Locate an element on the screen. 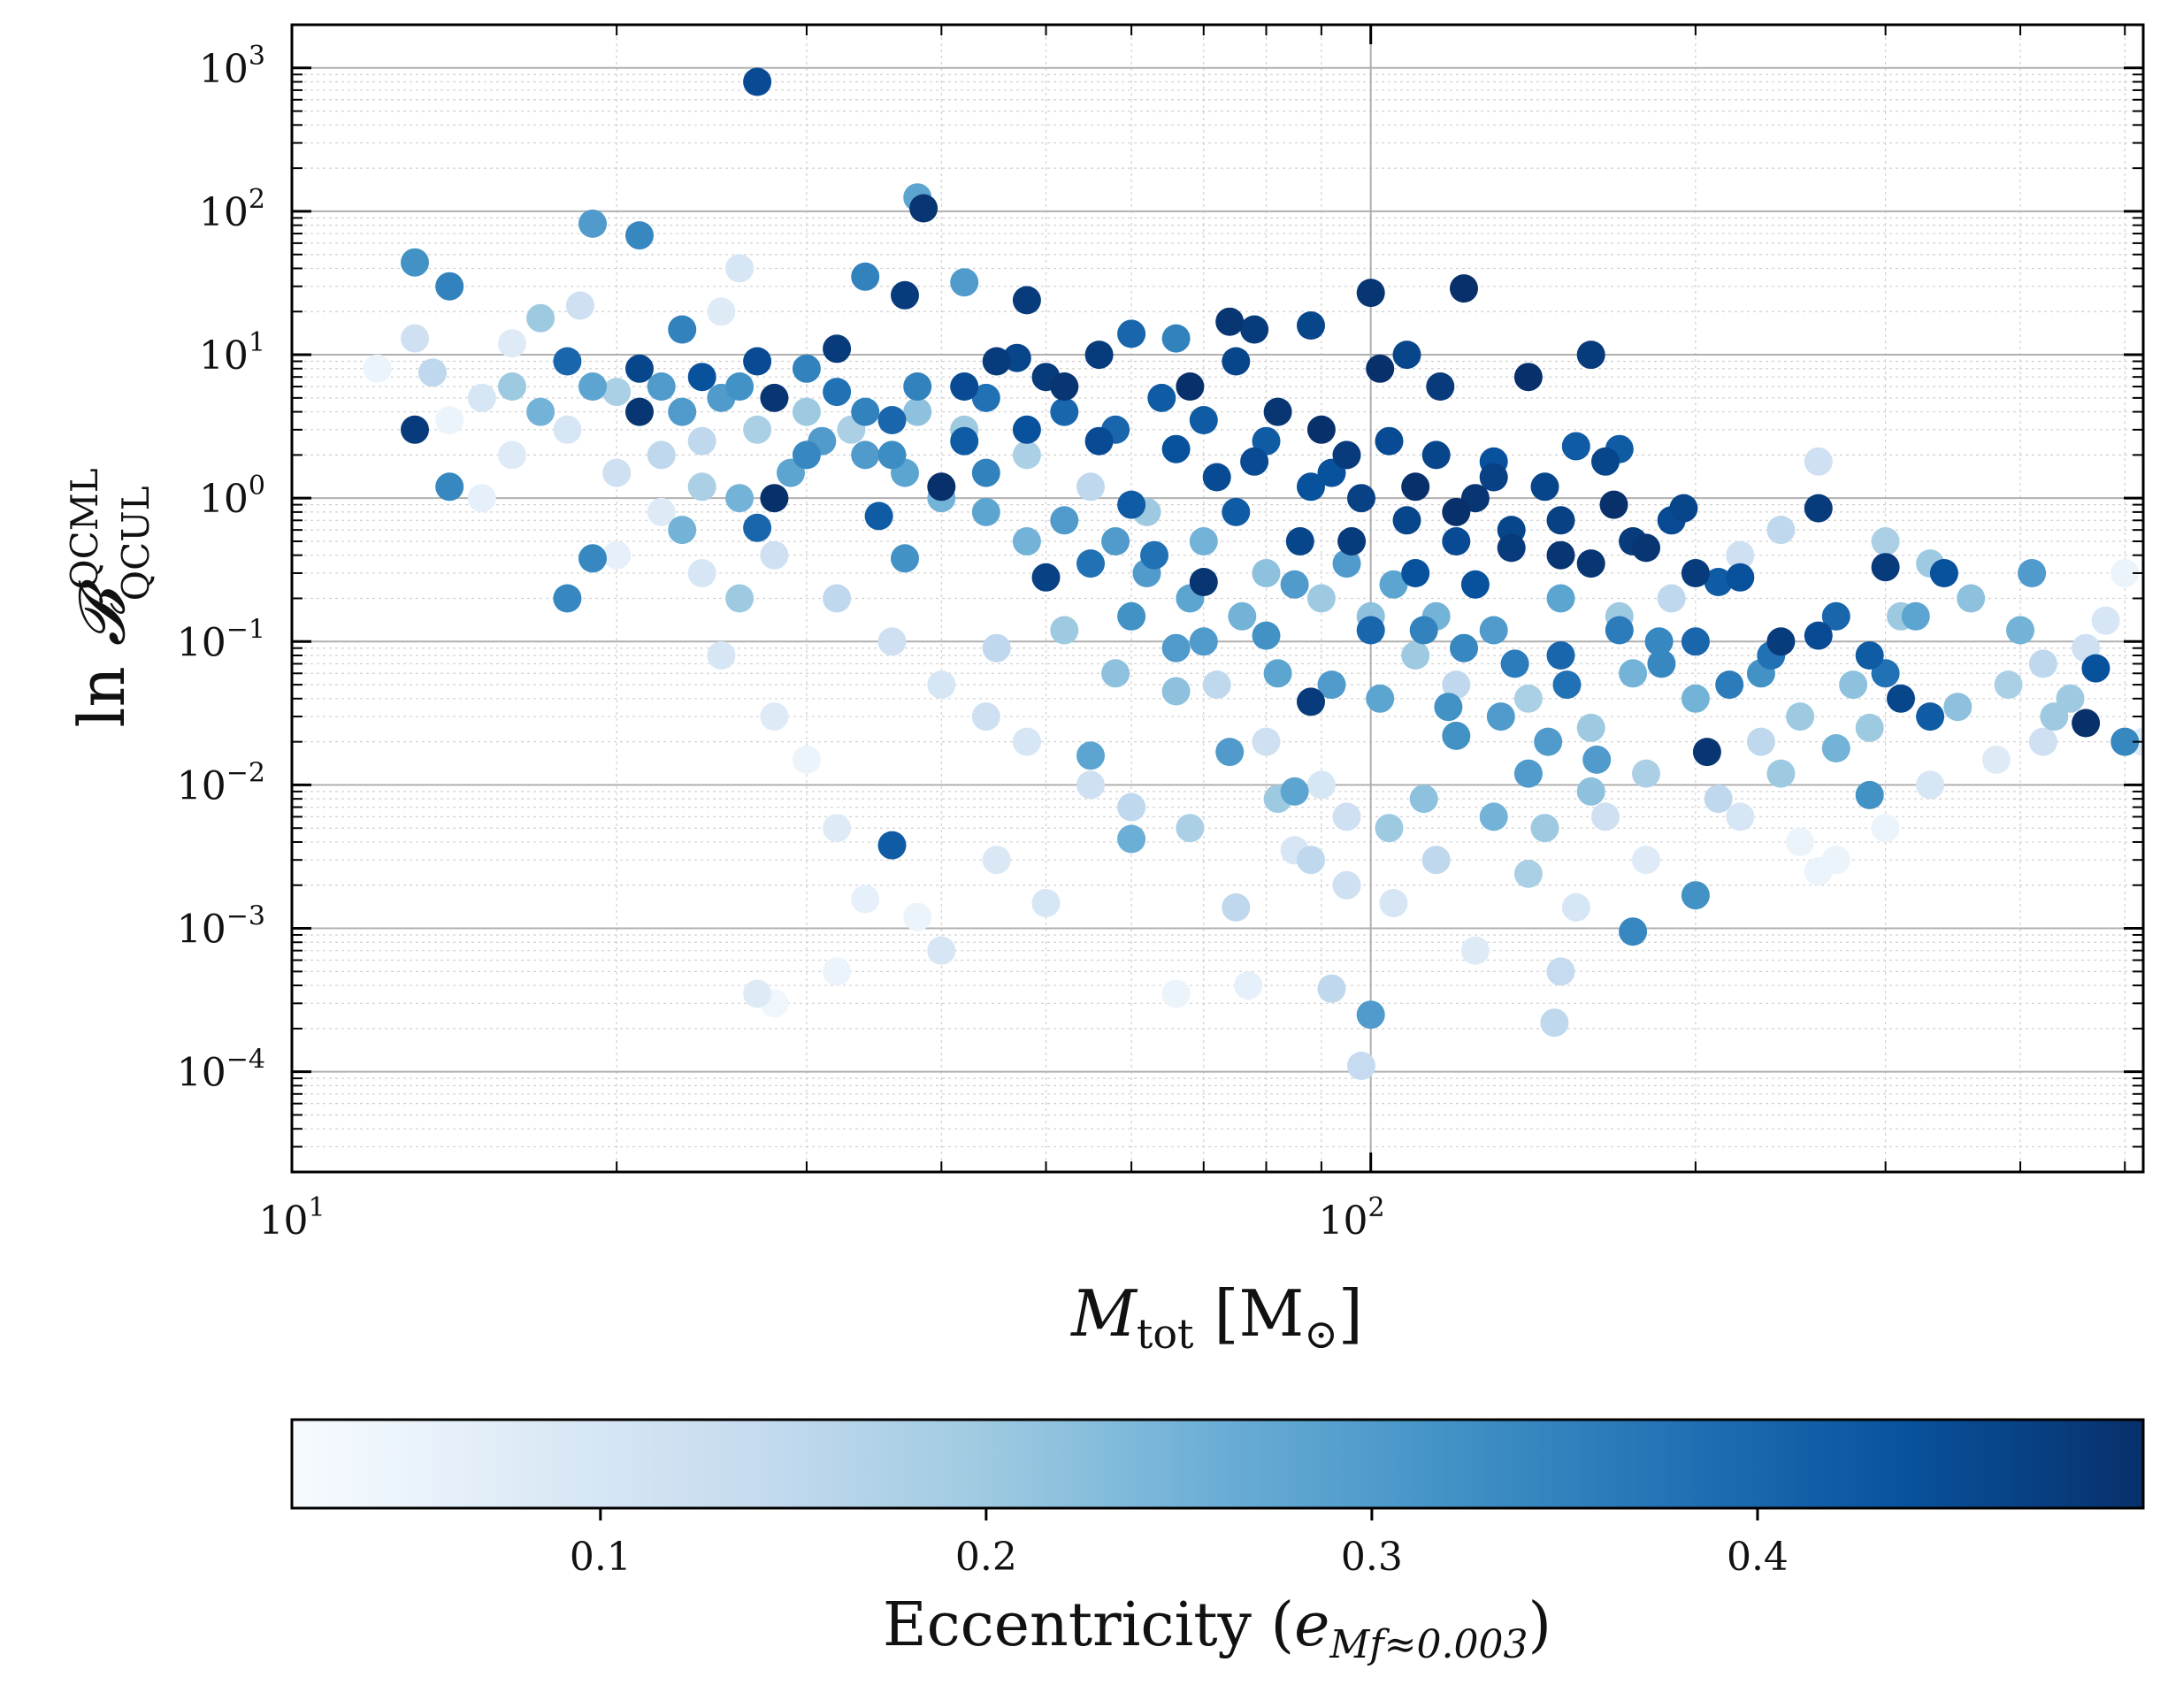  x-tick-base-10: 10 is located at coordinates (283, 1222).